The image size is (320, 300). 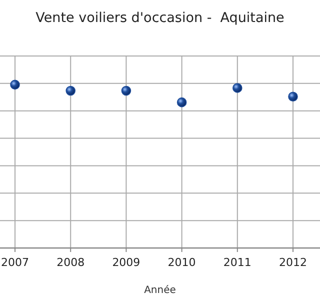 I want to click on x-axis-title: Année, so click(x=160, y=290).